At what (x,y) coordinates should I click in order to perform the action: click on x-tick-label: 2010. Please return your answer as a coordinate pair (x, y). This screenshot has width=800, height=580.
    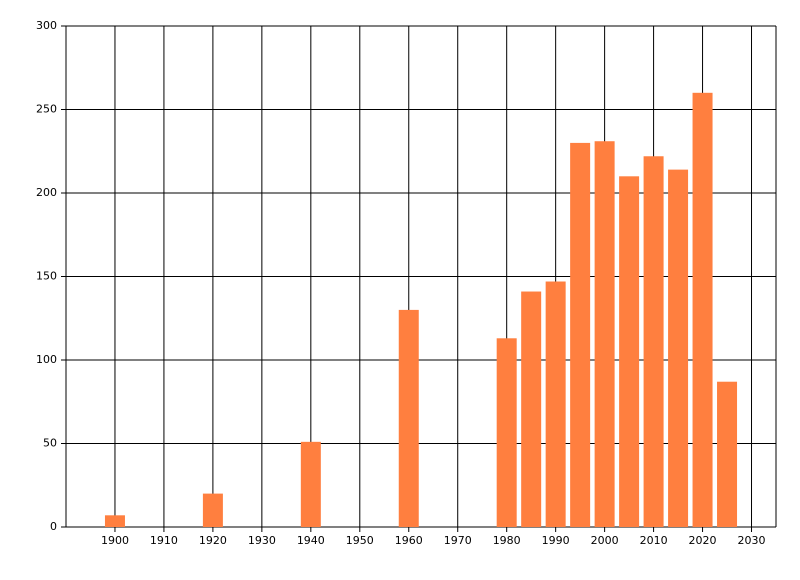
    Looking at the image, I should click on (654, 540).